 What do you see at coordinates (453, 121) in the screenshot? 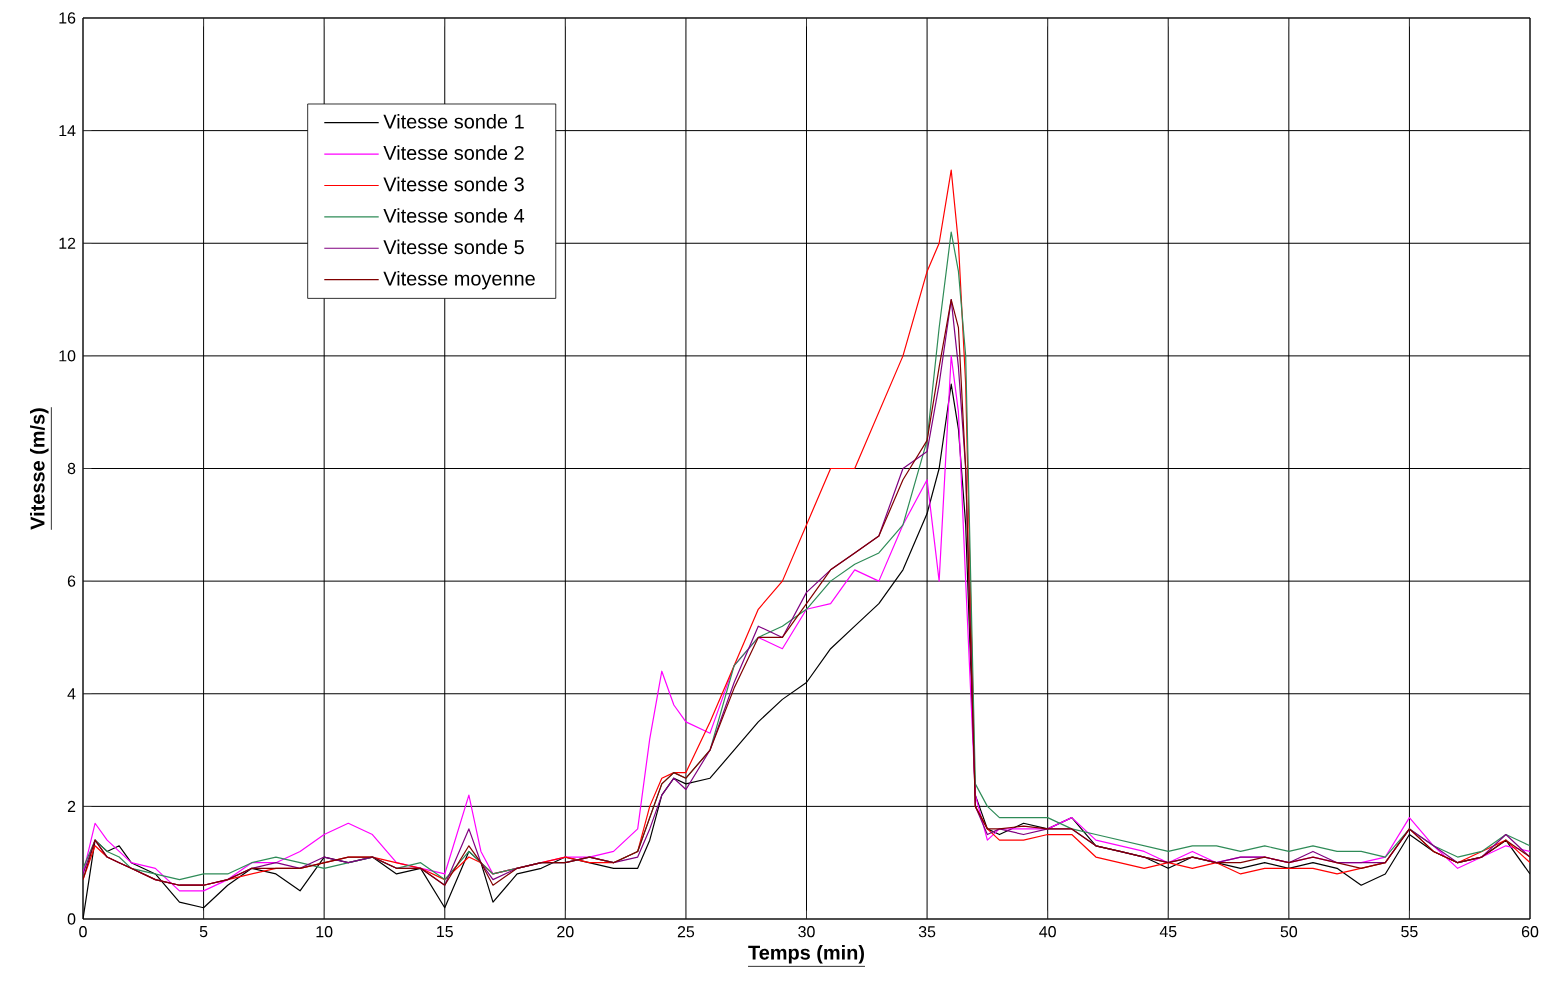
I see `legend-label: Vitesse sonde 1` at bounding box center [453, 121].